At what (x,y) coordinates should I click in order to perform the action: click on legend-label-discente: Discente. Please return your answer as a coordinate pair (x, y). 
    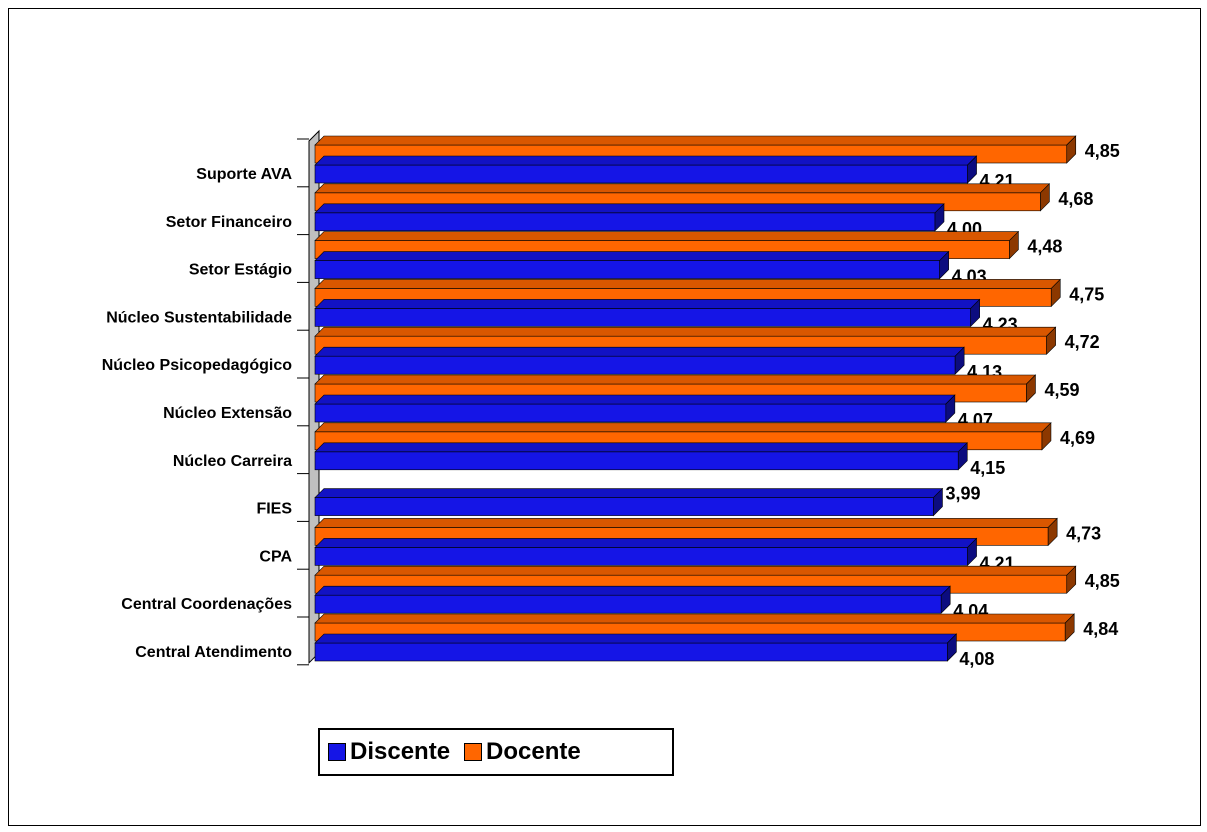
    Looking at the image, I should click on (400, 751).